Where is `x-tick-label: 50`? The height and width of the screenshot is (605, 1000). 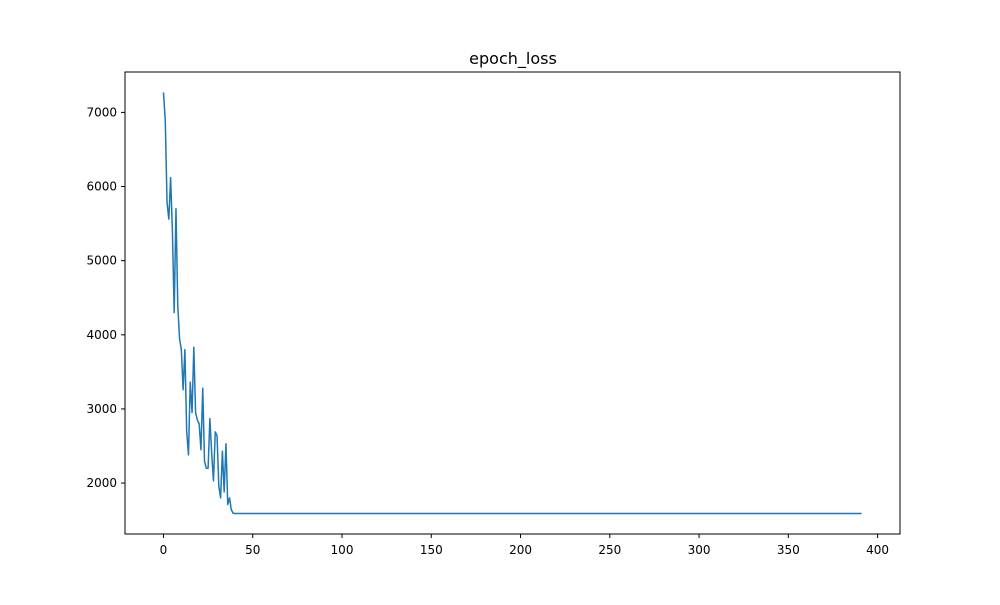
x-tick-label: 50 is located at coordinates (252, 550).